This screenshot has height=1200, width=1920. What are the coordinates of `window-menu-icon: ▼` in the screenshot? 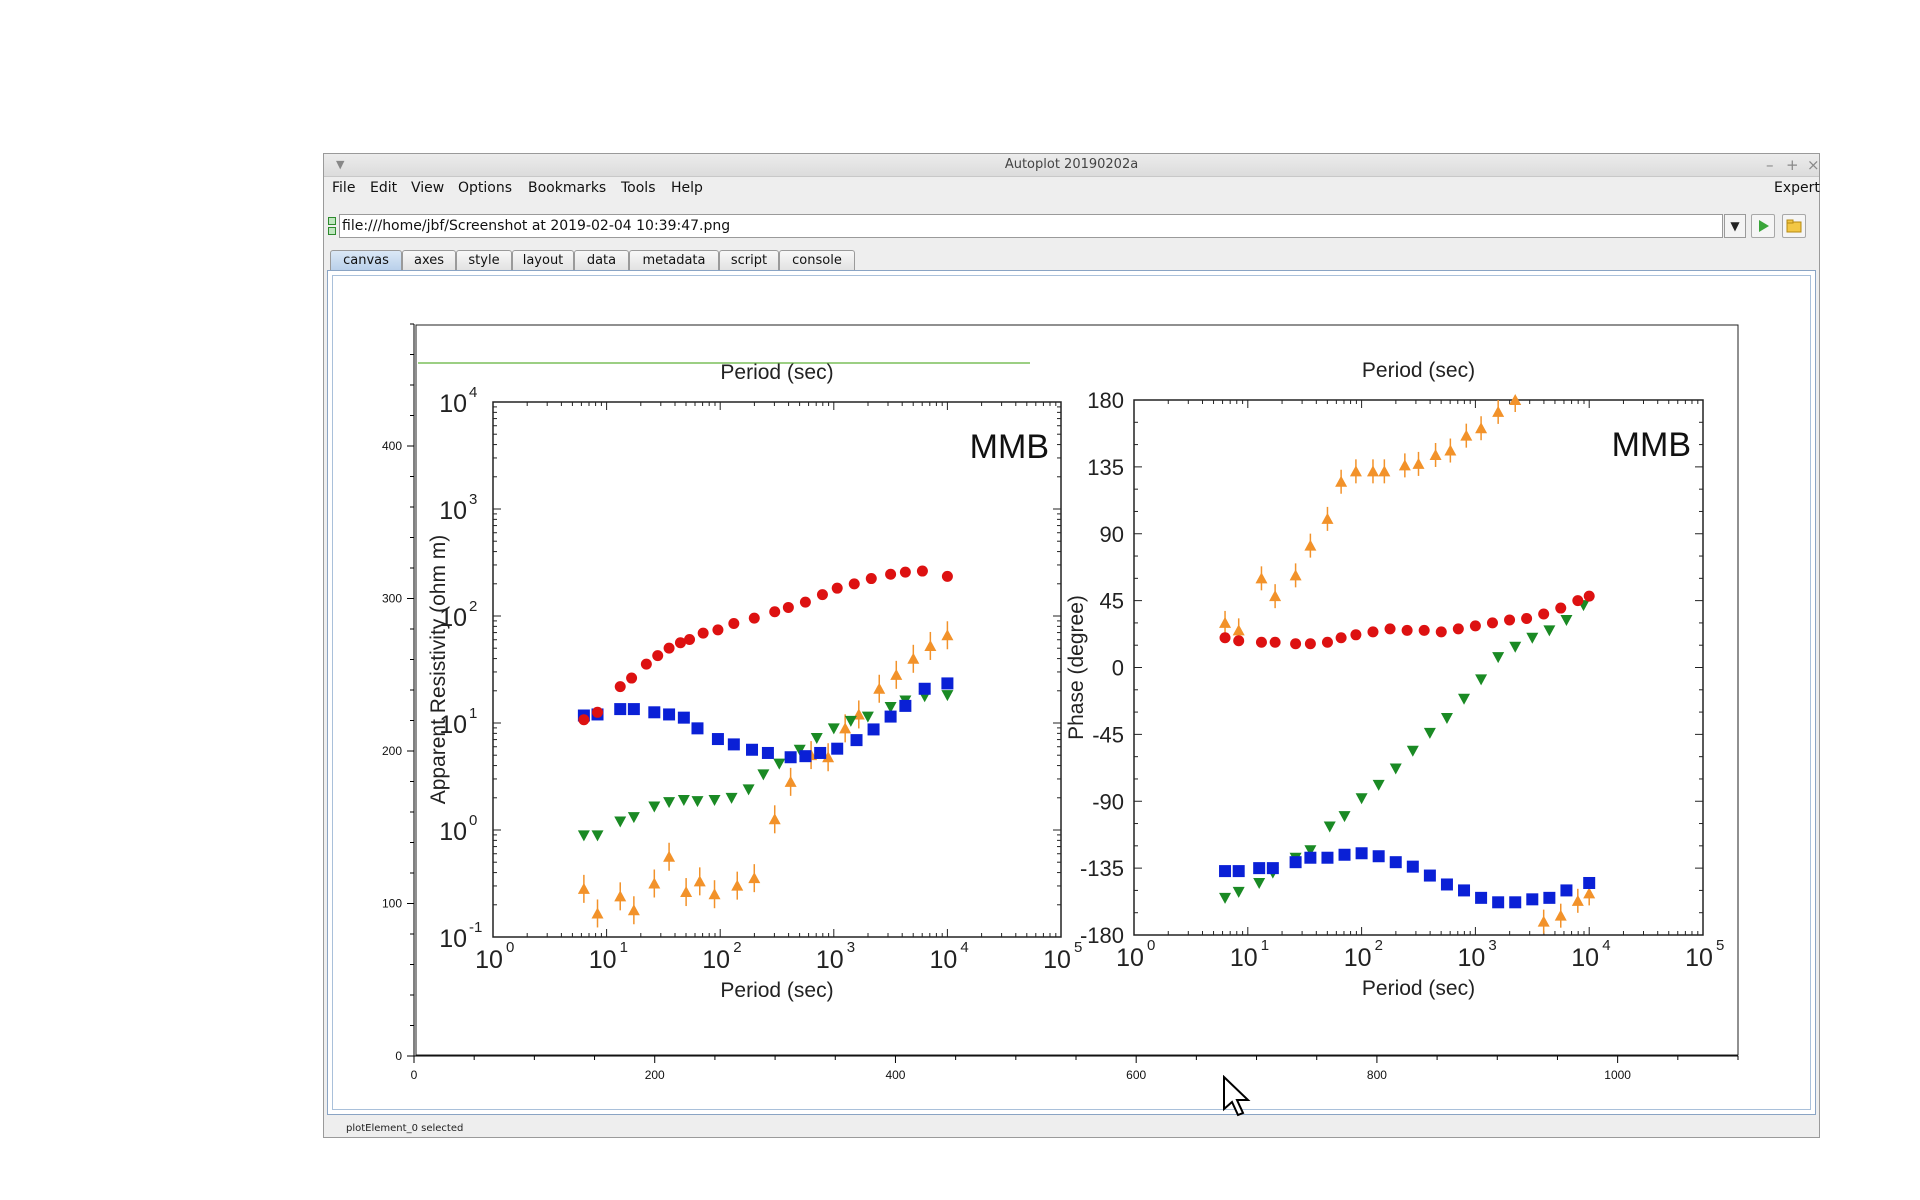 It's located at (340, 164).